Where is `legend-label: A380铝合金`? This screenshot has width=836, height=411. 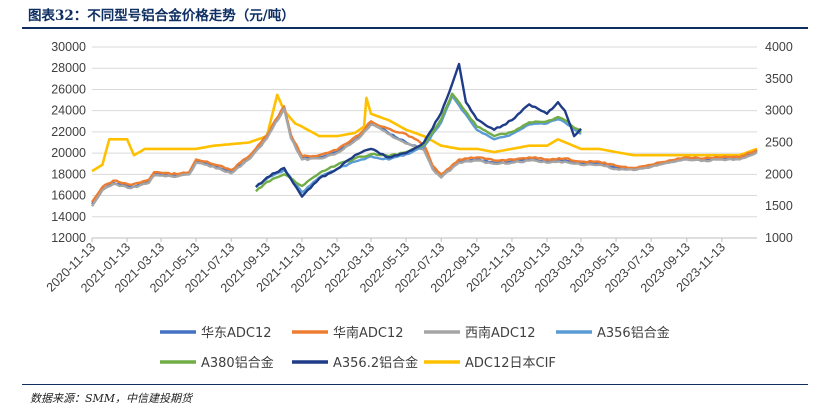
legend-label: A380铝合金 is located at coordinates (237, 363).